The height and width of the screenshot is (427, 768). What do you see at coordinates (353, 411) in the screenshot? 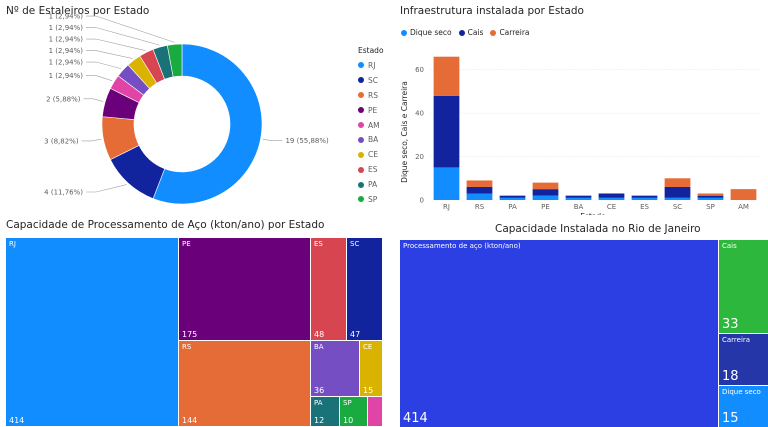
I see `treemap-states-tile-sp: SP 10` at bounding box center [353, 411].